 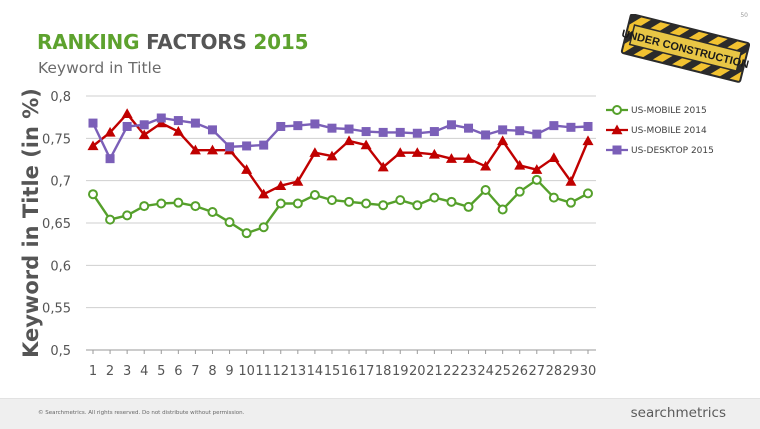 What do you see at coordinates (571, 371) in the screenshot?
I see `x-tick-label: 29` at bounding box center [571, 371].